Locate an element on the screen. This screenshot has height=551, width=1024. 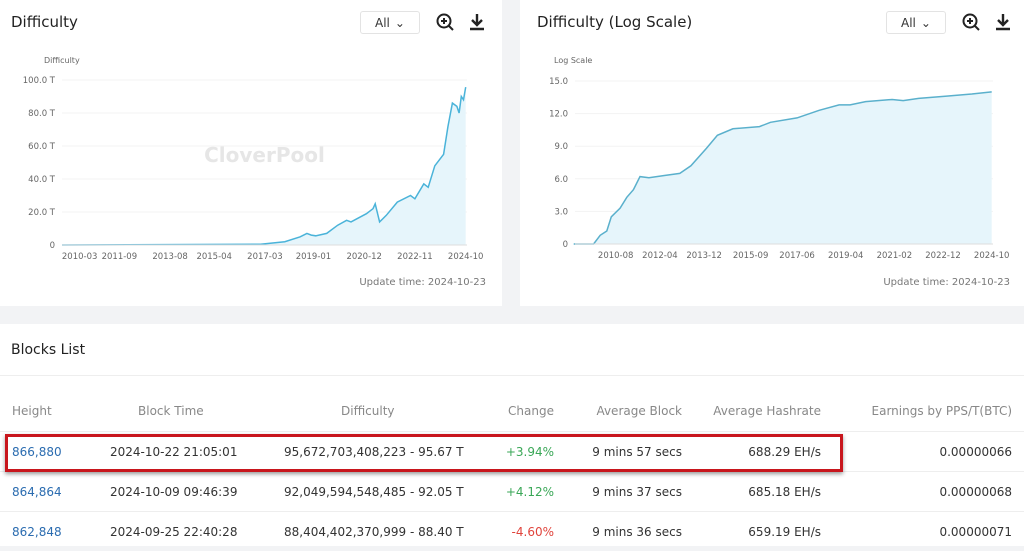
y-tick-label: 3.0 is located at coordinates (561, 212).